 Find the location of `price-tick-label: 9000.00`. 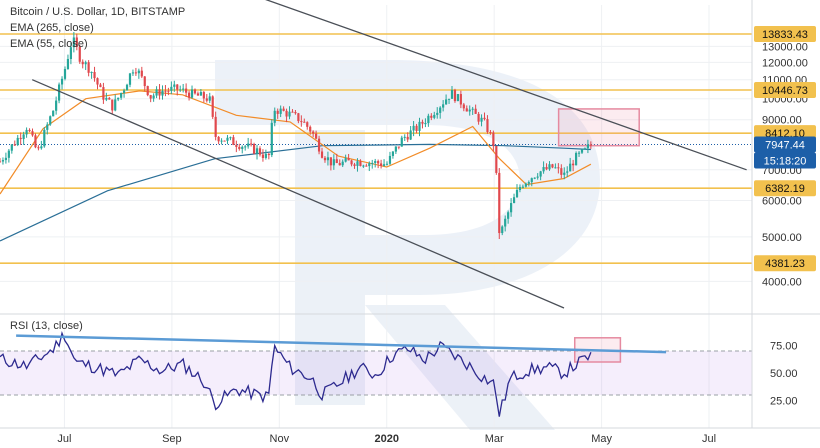

price-tick-label: 9000.00 is located at coordinates (782, 121).